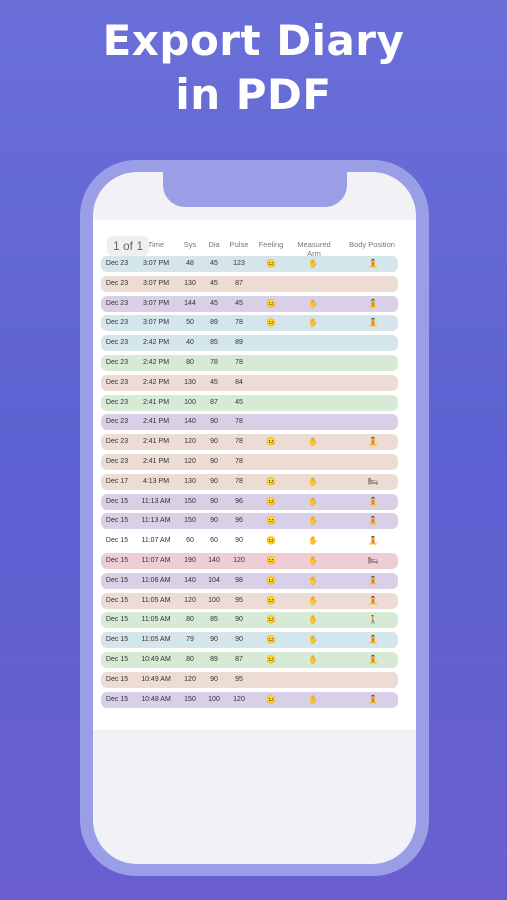  I want to click on cell-sys: 79, so click(190, 640).